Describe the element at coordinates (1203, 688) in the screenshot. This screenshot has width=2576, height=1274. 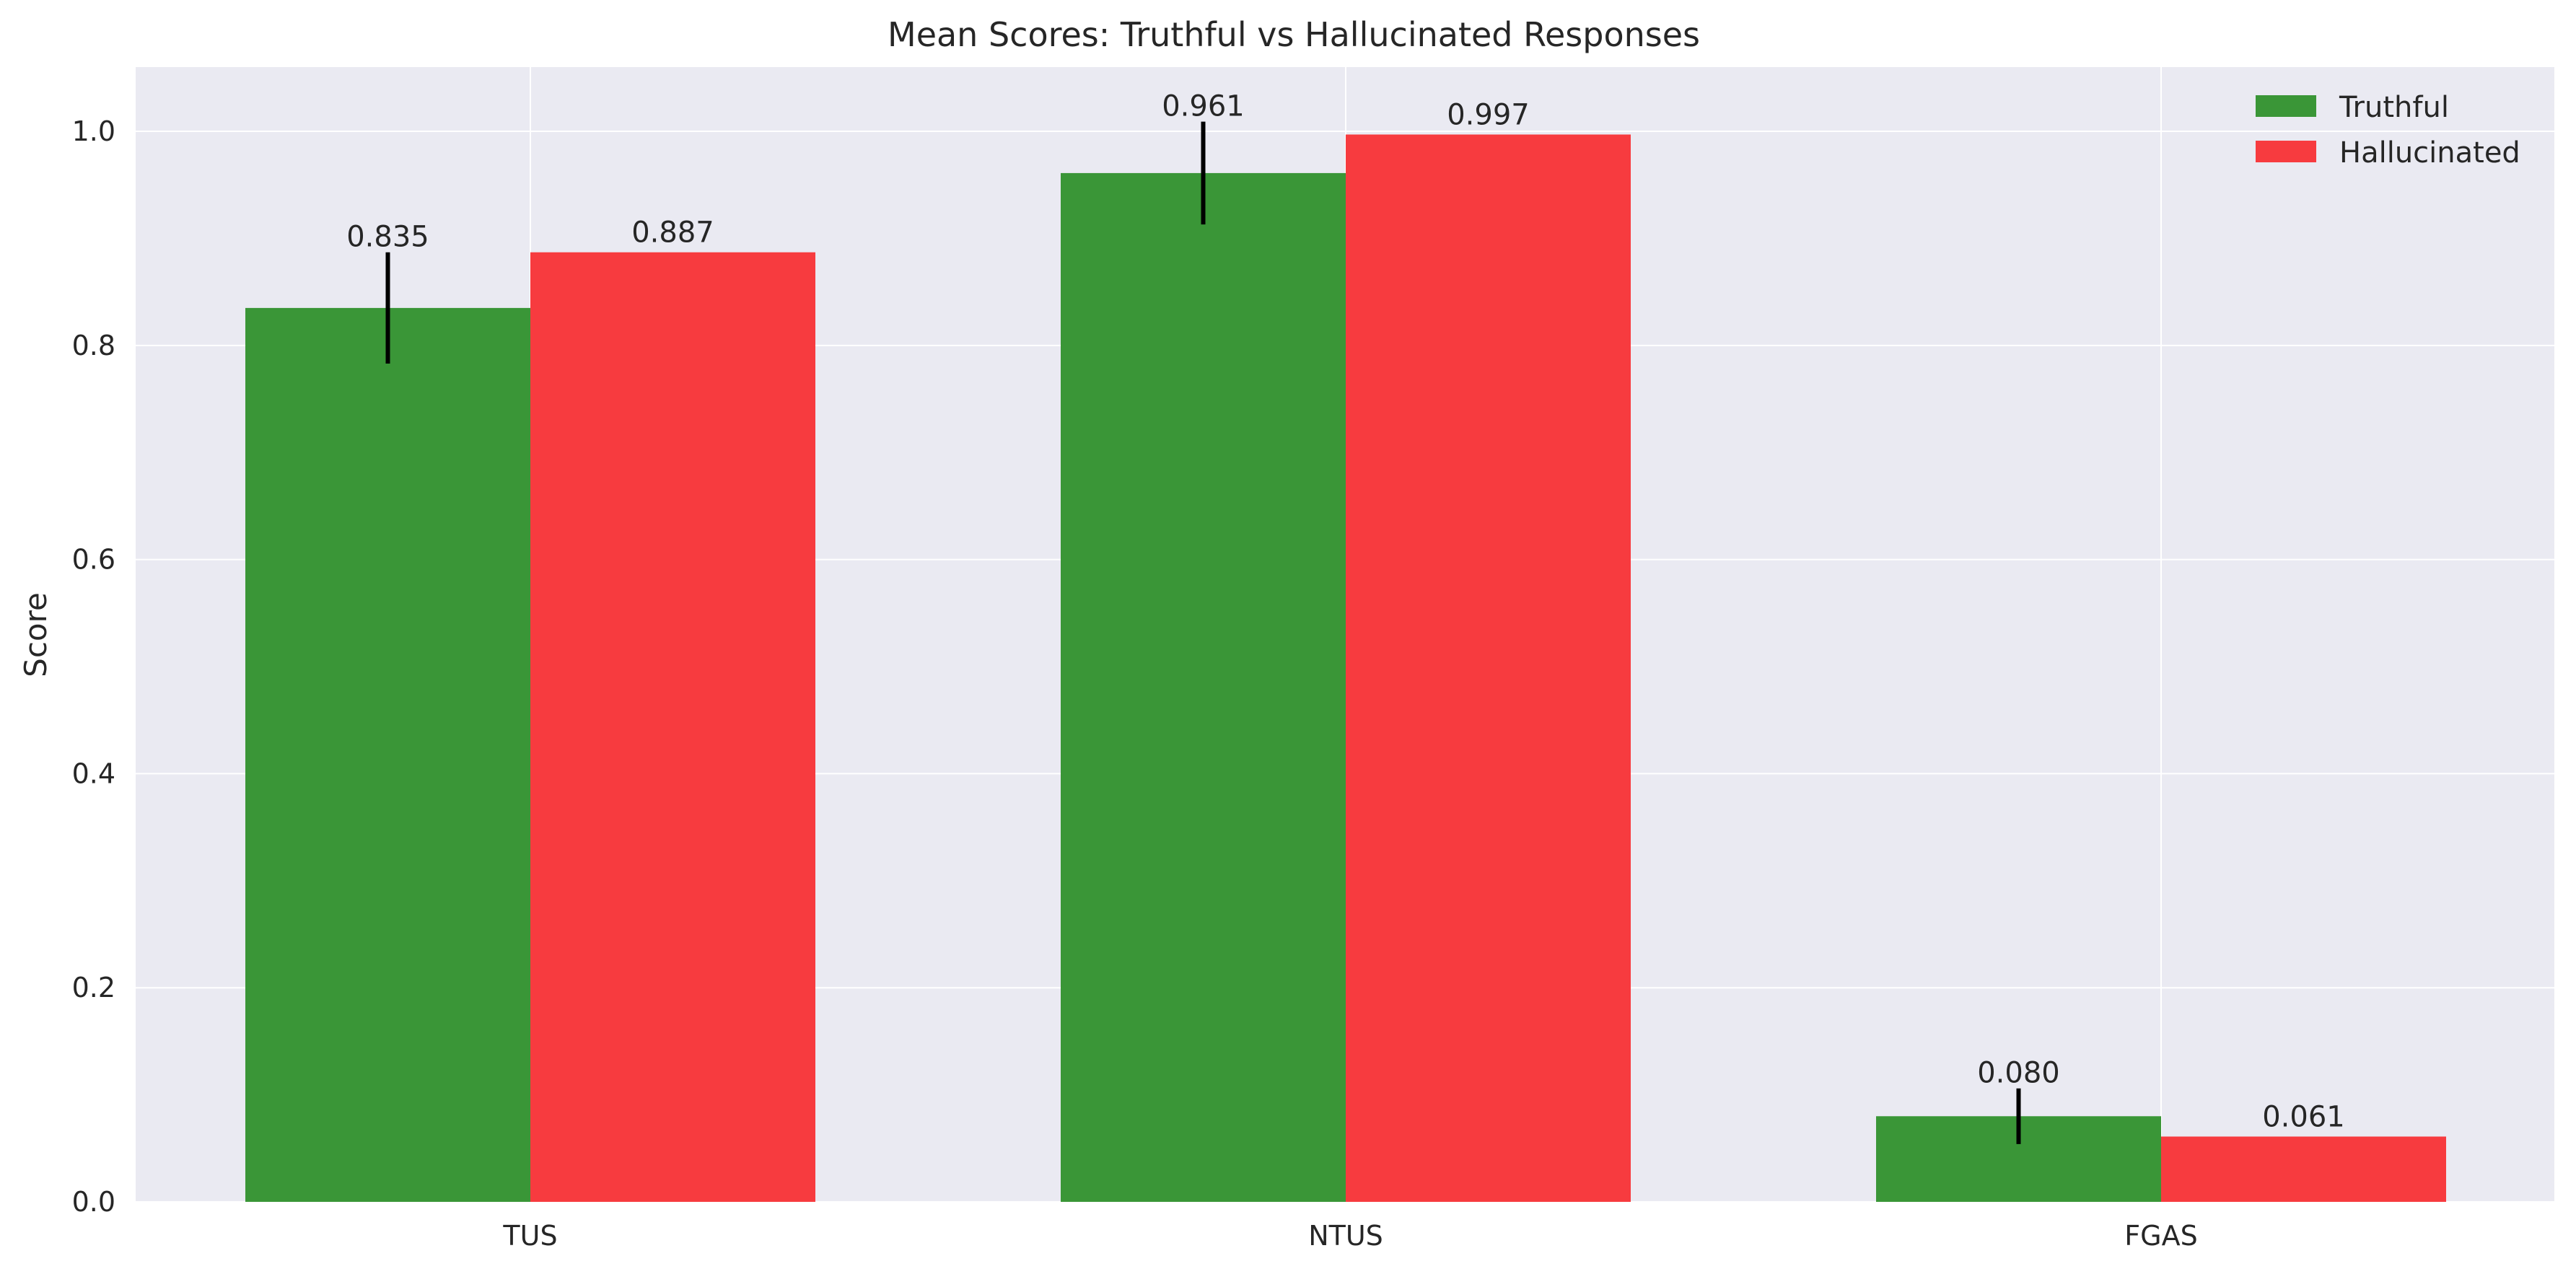
I see `bar-truthful-ntus` at that location.